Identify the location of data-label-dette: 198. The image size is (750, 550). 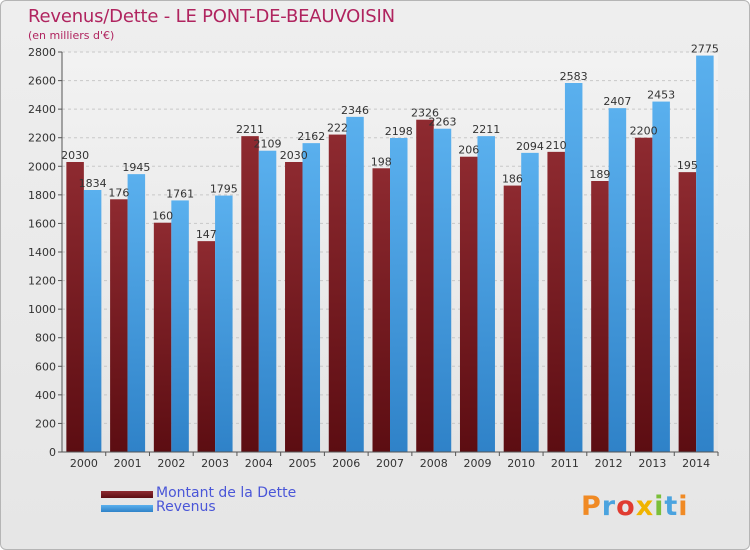
(381, 161).